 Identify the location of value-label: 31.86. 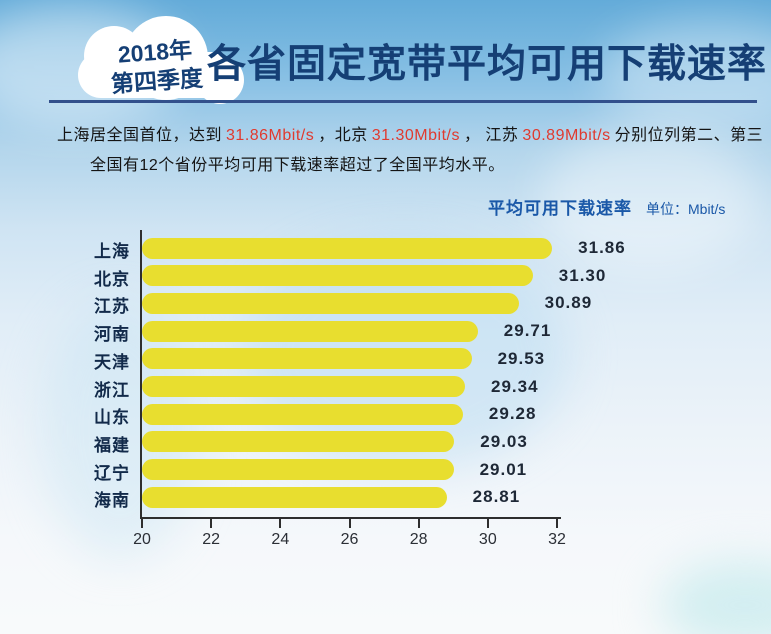
(602, 247).